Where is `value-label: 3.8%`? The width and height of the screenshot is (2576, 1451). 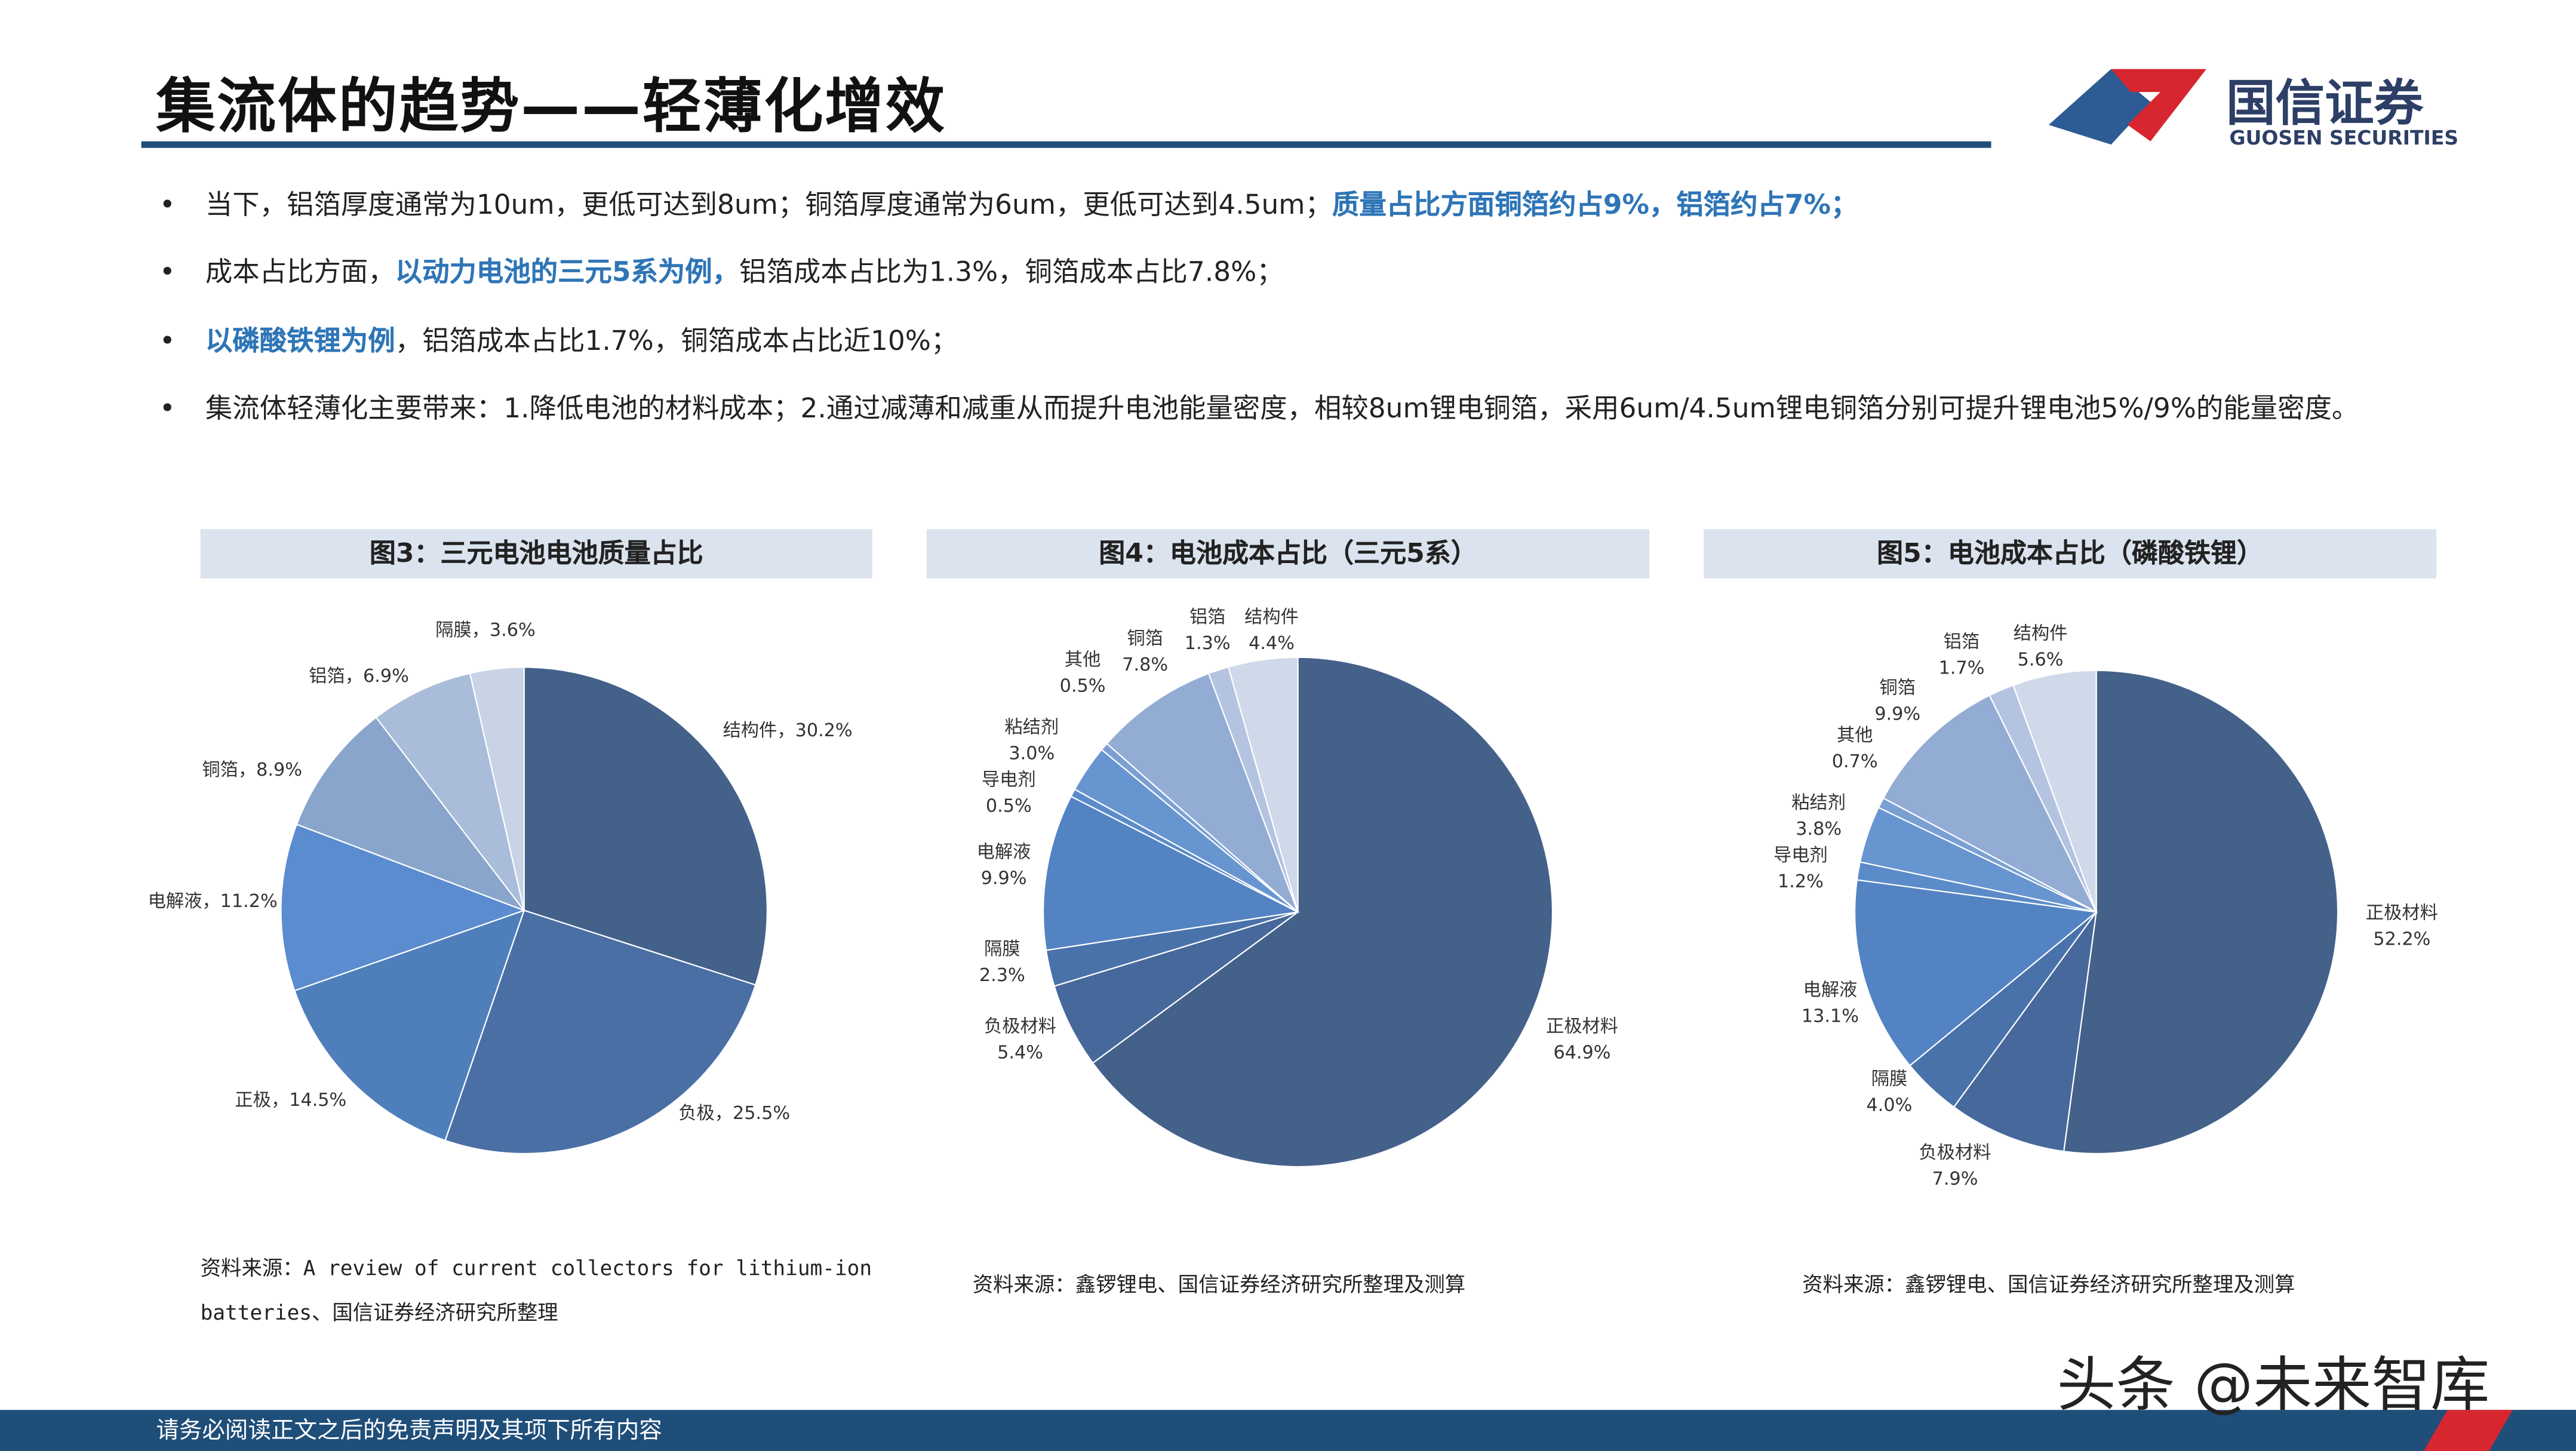
value-label: 3.8% is located at coordinates (1819, 829).